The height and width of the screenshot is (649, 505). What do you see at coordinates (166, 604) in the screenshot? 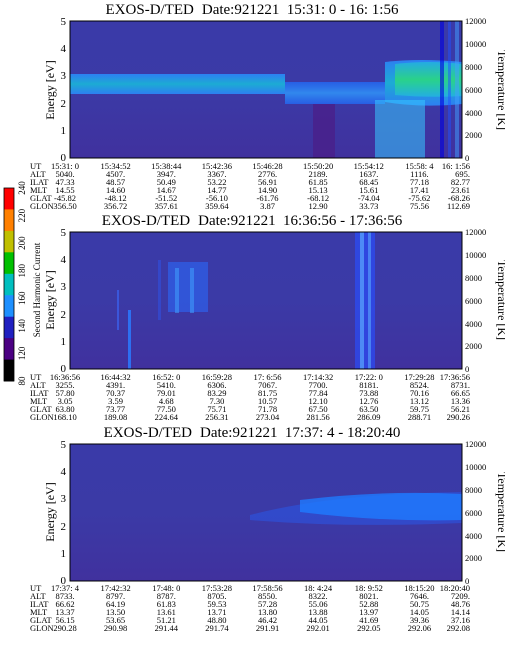
I see `ephemeris-value: 61.83` at bounding box center [166, 604].